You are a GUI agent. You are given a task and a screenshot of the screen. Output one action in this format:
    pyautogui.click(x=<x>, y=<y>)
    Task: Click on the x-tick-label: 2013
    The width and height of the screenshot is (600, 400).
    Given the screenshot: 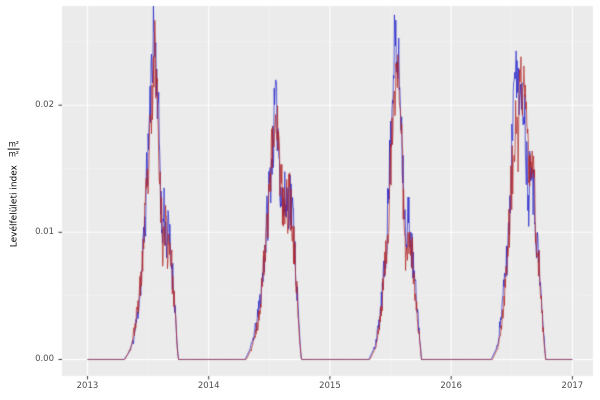 What is the action you would take?
    pyautogui.click(x=87, y=386)
    